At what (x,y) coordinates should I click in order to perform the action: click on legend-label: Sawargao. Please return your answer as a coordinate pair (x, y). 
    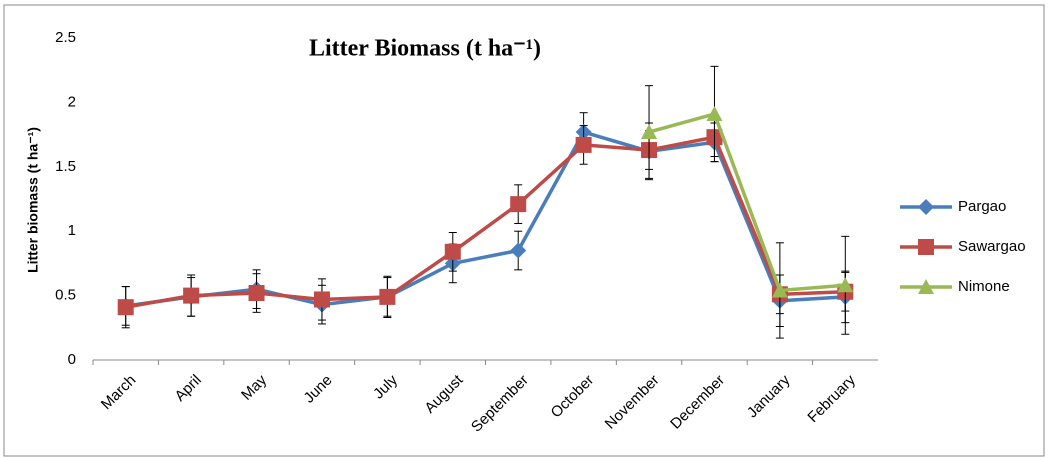
    Looking at the image, I should click on (992, 246).